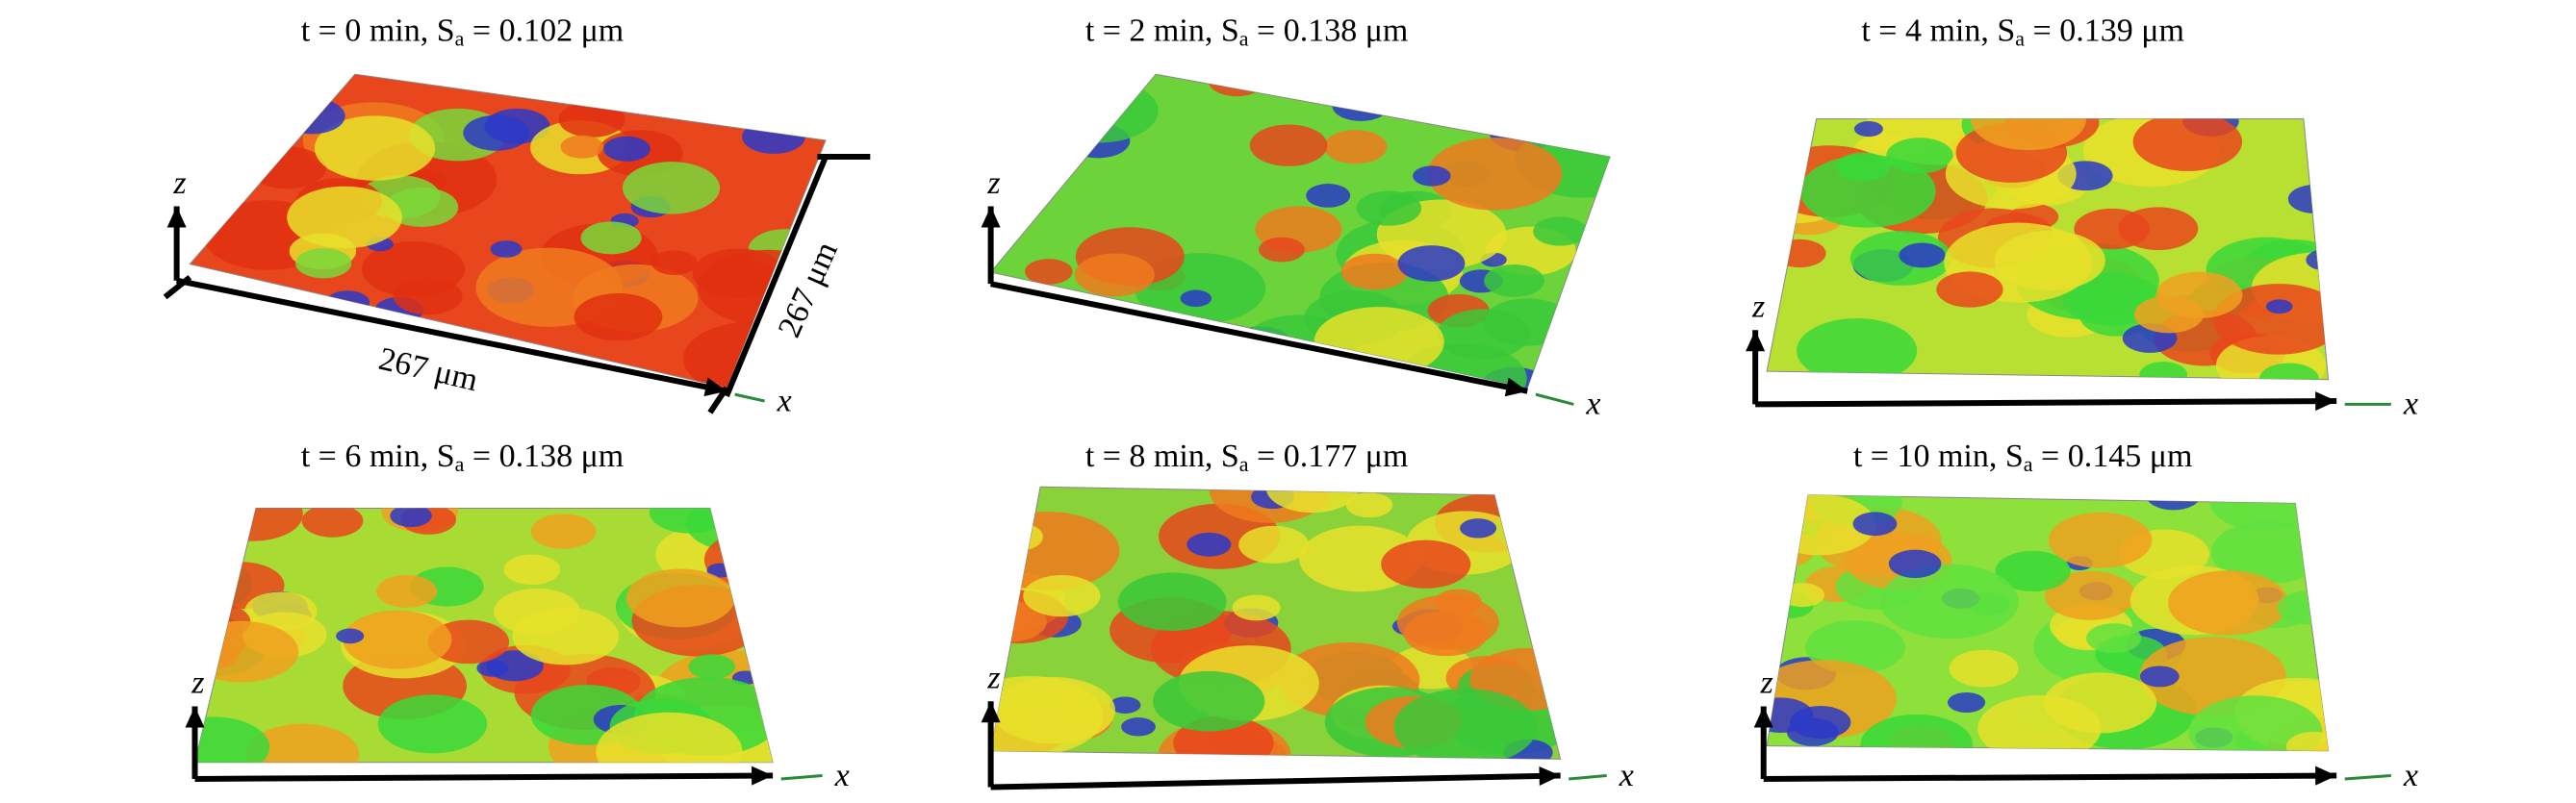 This screenshot has width=2576, height=803. I want to click on panel-title: t = 10 min, Sa = 0.145 μm, so click(2023, 457).